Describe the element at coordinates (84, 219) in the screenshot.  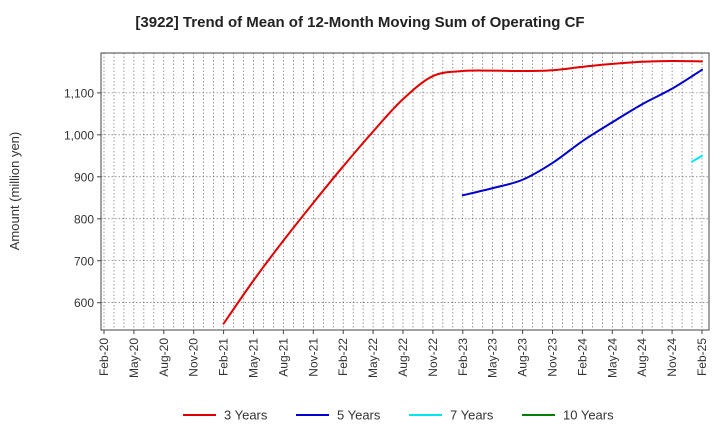
I see `y-tick-label: 800` at that location.